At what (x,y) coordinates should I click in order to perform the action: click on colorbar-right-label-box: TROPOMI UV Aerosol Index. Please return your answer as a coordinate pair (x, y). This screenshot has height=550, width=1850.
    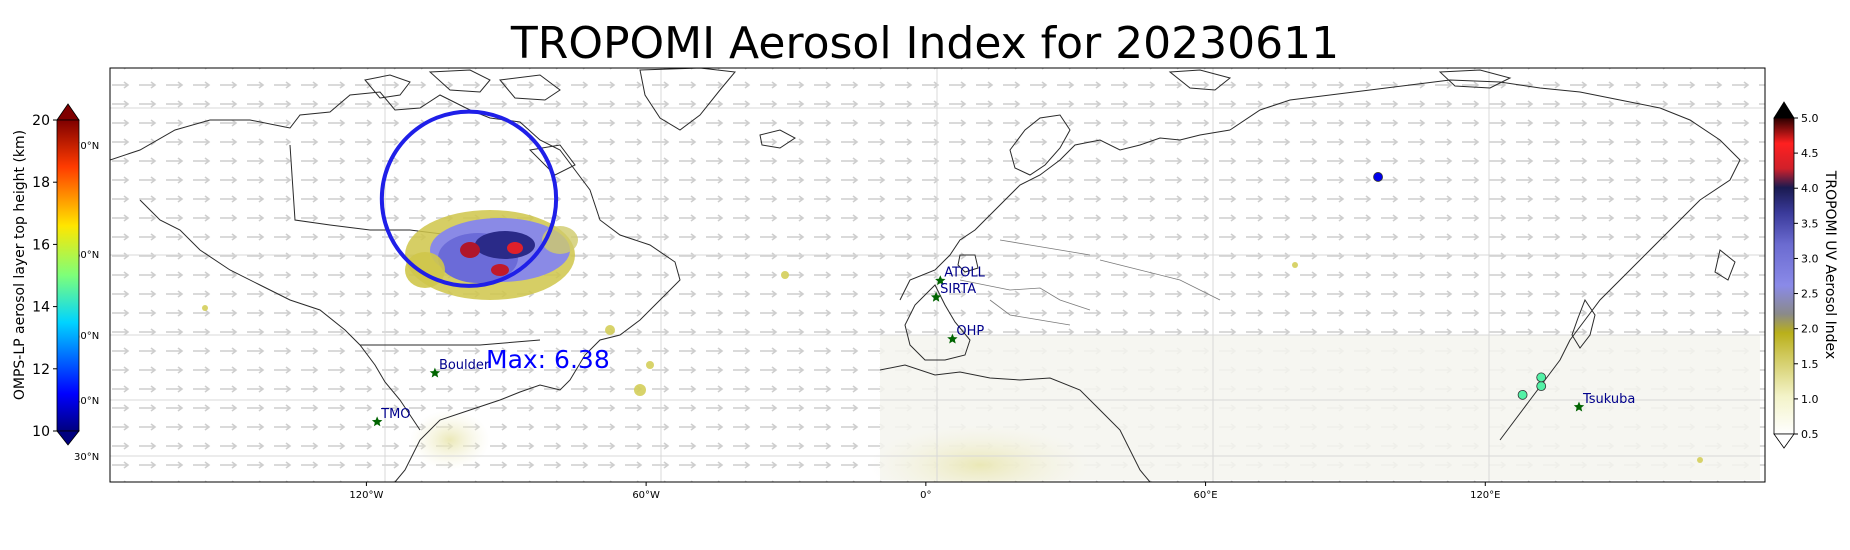
    Looking at the image, I should click on (1830, 265).